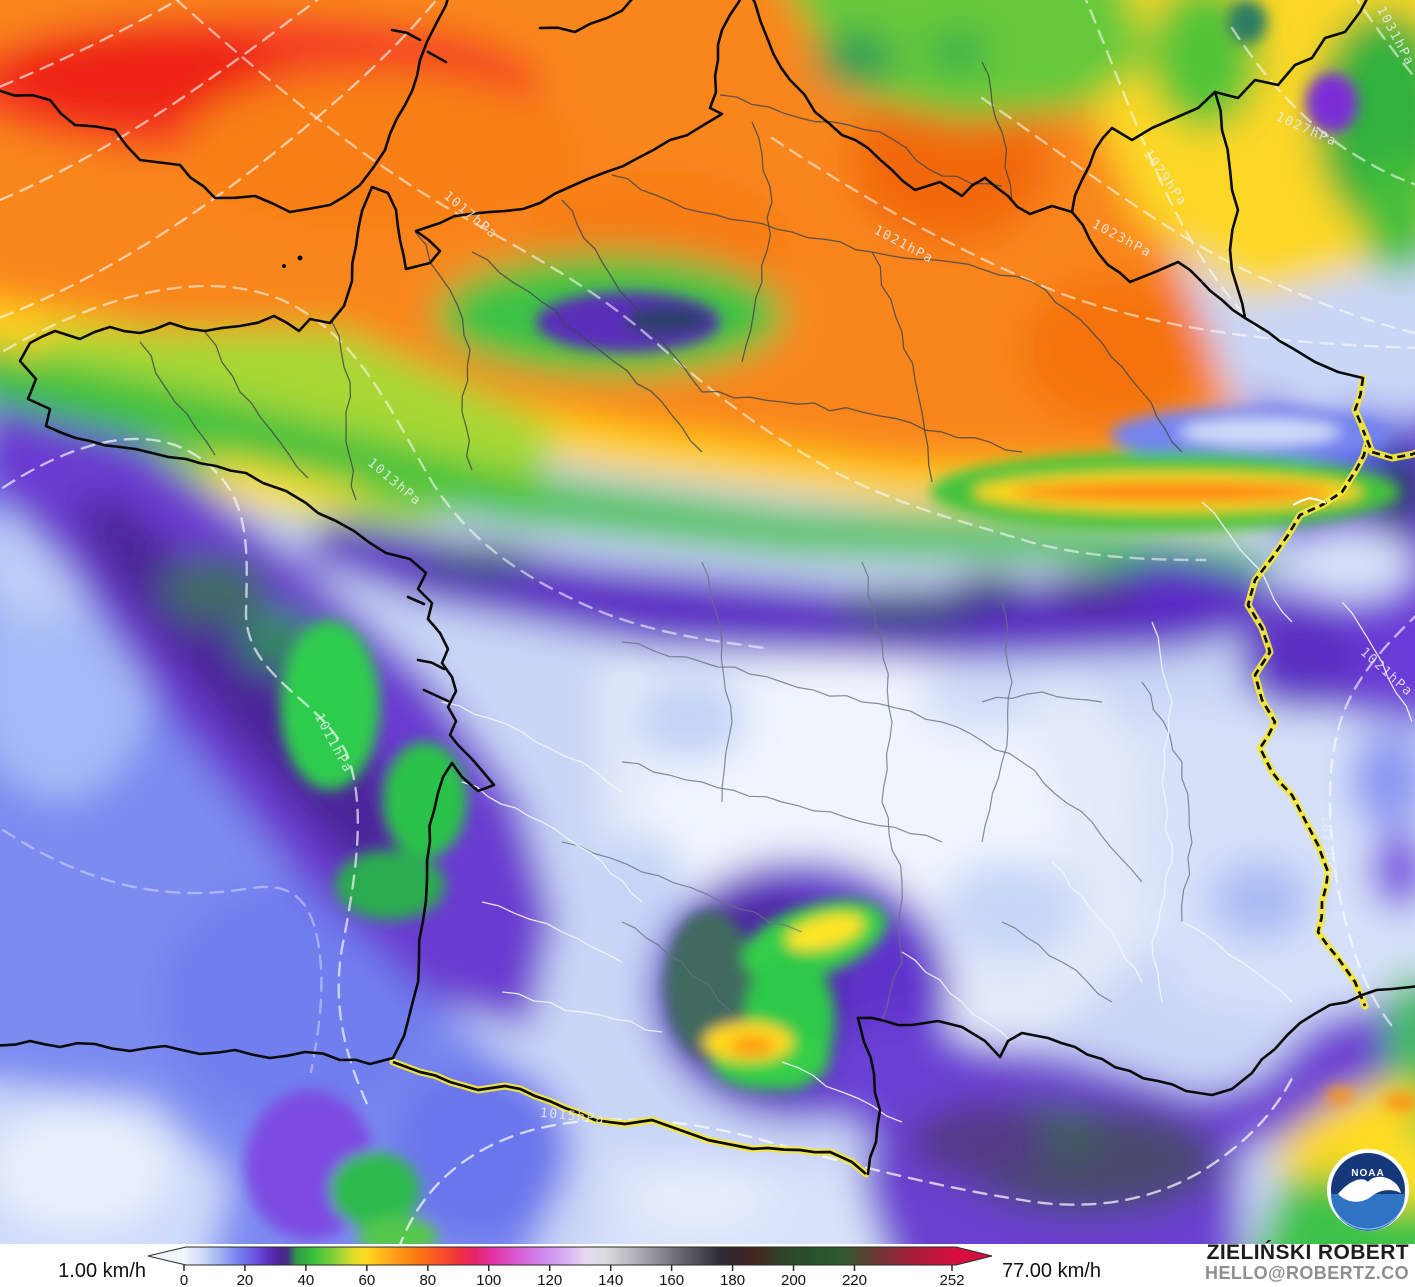  What do you see at coordinates (306, 1279) in the screenshot?
I see `legend-tick-label: 40` at bounding box center [306, 1279].